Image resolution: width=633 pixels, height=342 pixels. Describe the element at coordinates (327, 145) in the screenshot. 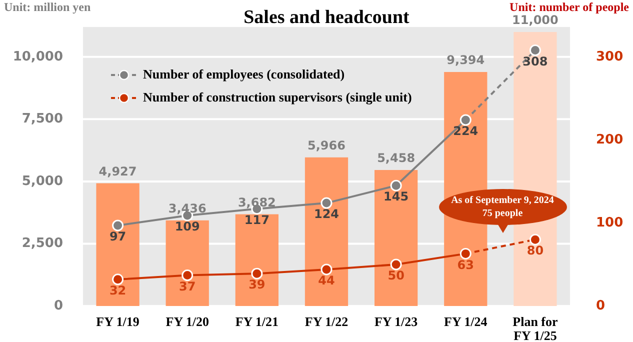

I see `data-label: 5,966` at that location.